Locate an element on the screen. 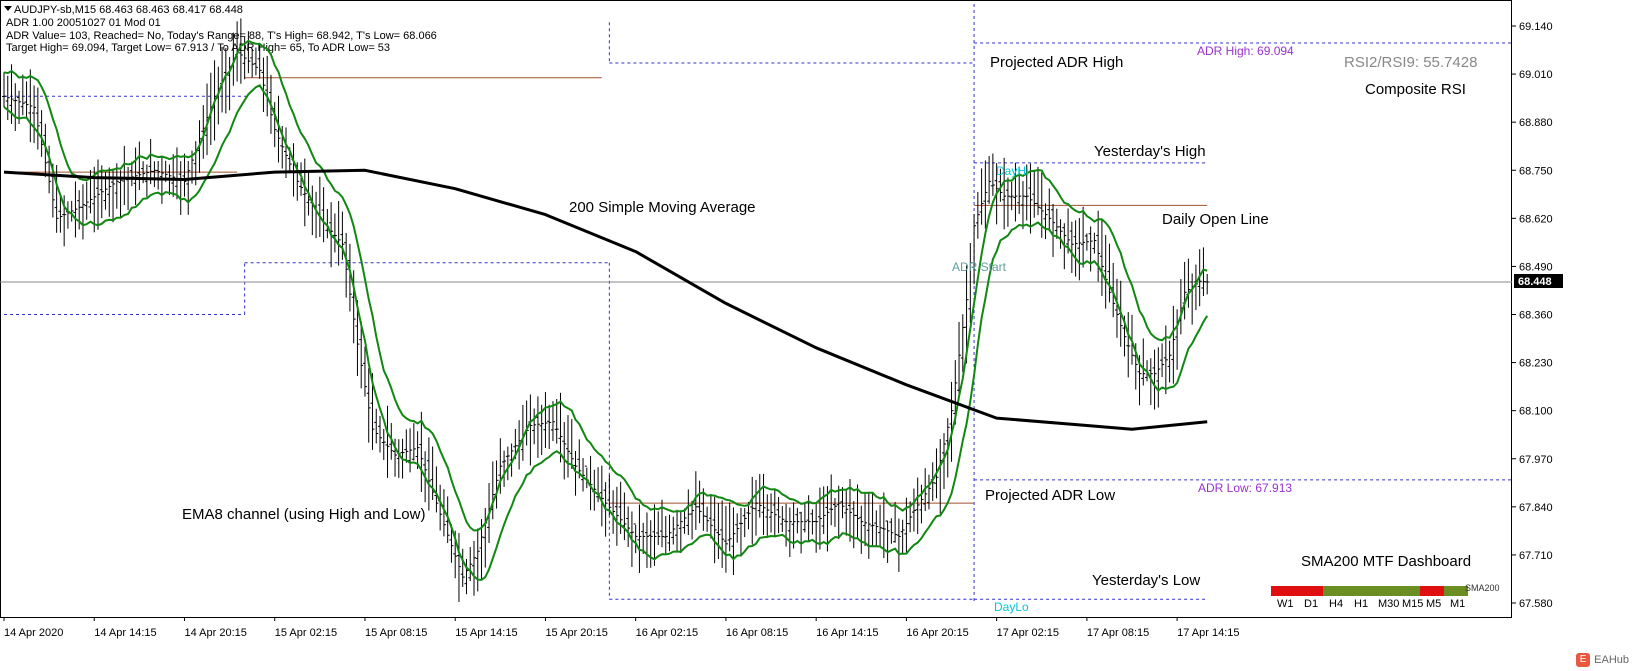  y-tick-label: 68.620 is located at coordinates (1536, 219).